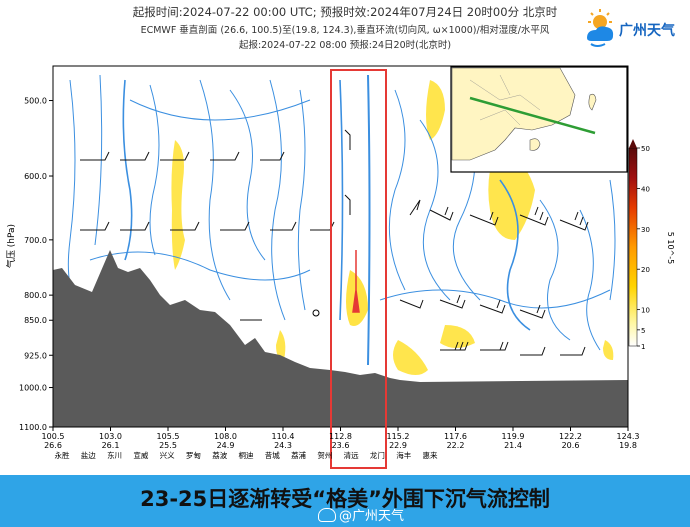 This screenshot has height=527, width=690. What do you see at coordinates (168, 436) in the screenshot?
I see `x-tick-lon: 105.5` at bounding box center [168, 436].